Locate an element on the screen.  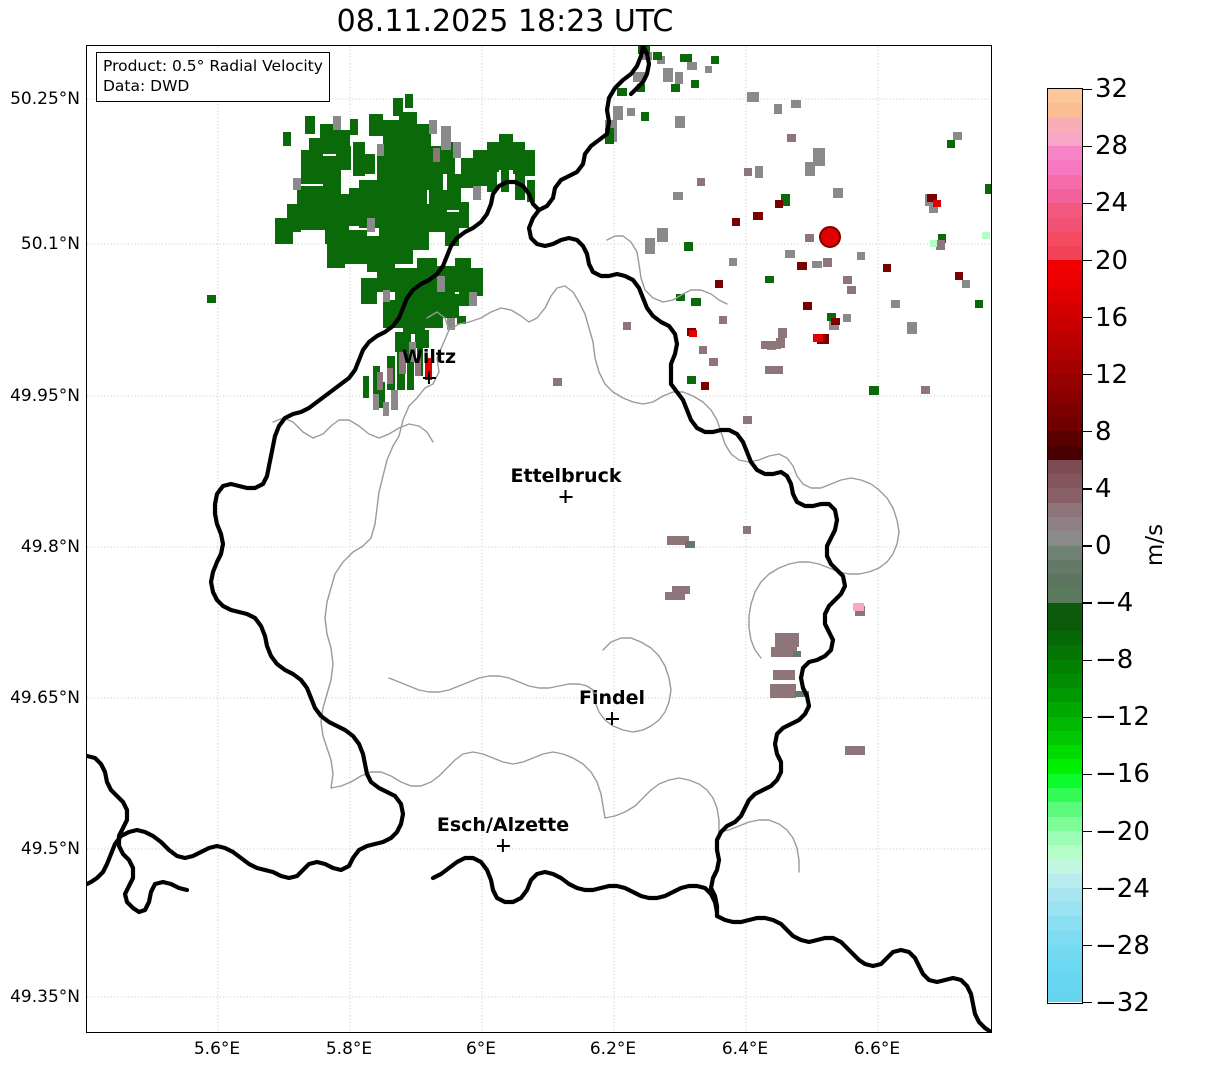
colorbar is located at coordinates (1065, 546).